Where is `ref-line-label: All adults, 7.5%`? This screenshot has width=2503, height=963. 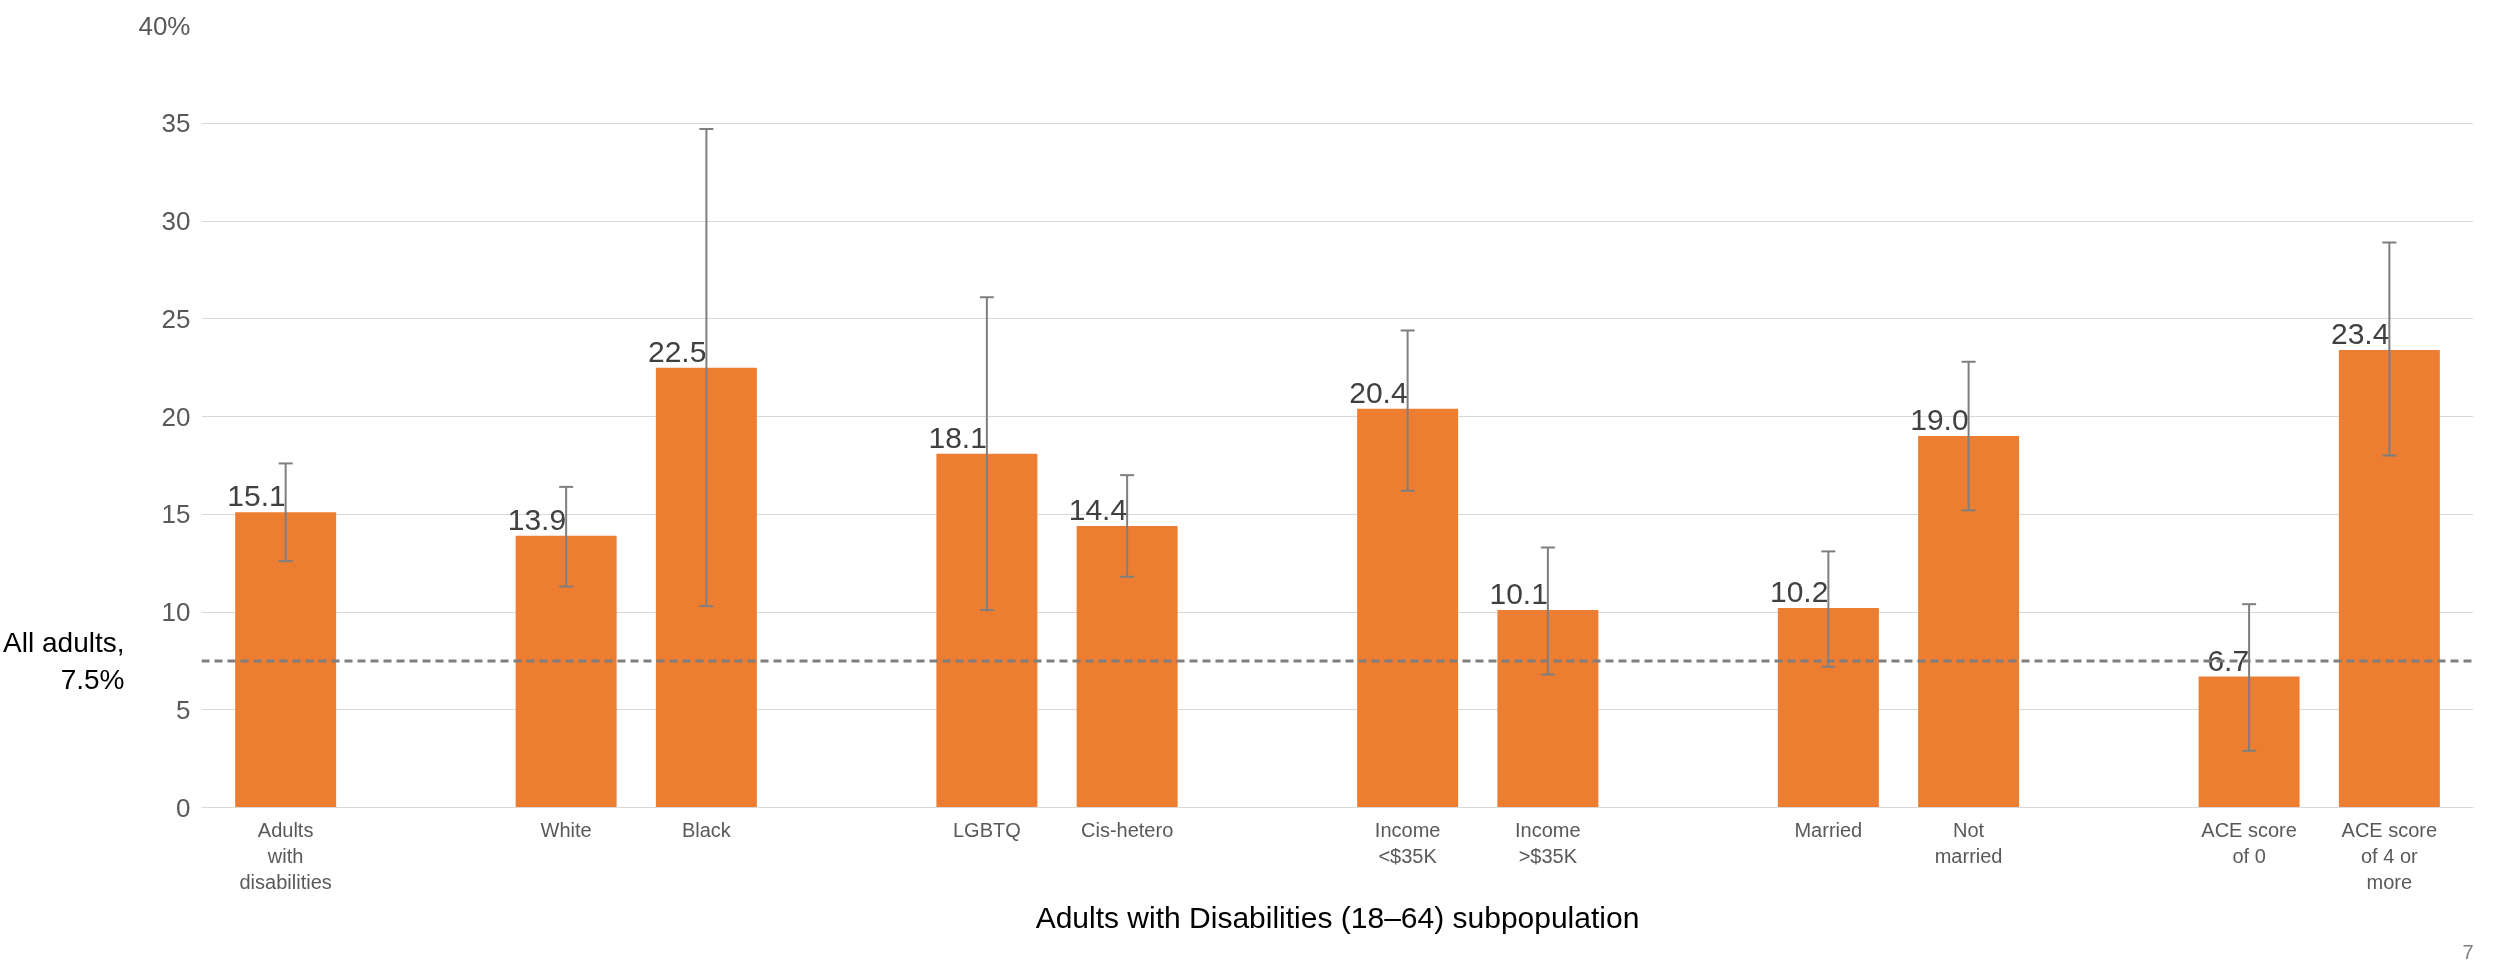
ref-line-label: All adults, 7.5% is located at coordinates (64, 660).